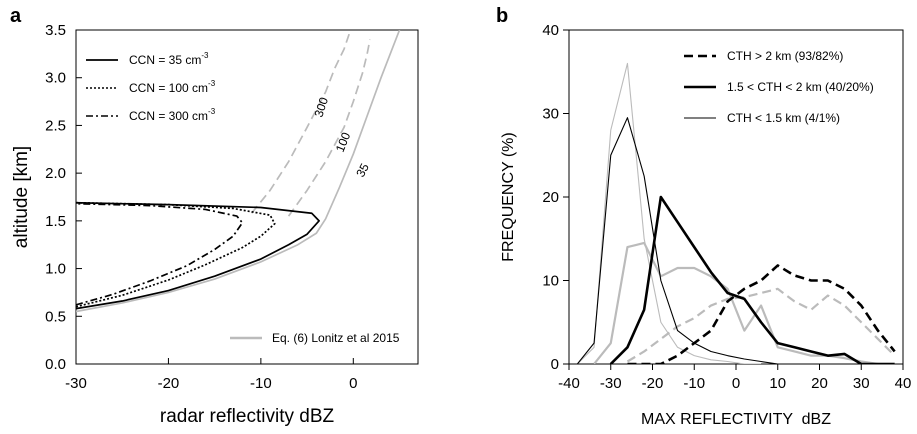 This screenshot has width=917, height=434. I want to click on panel-b-x-tick-label: -10, so click(694, 383).